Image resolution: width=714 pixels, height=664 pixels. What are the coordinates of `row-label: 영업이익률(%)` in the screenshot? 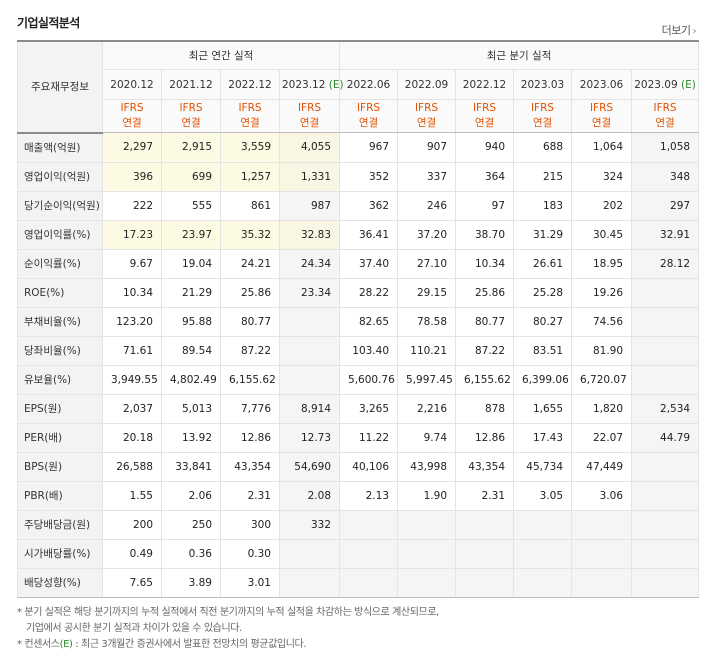 It's located at (60, 234).